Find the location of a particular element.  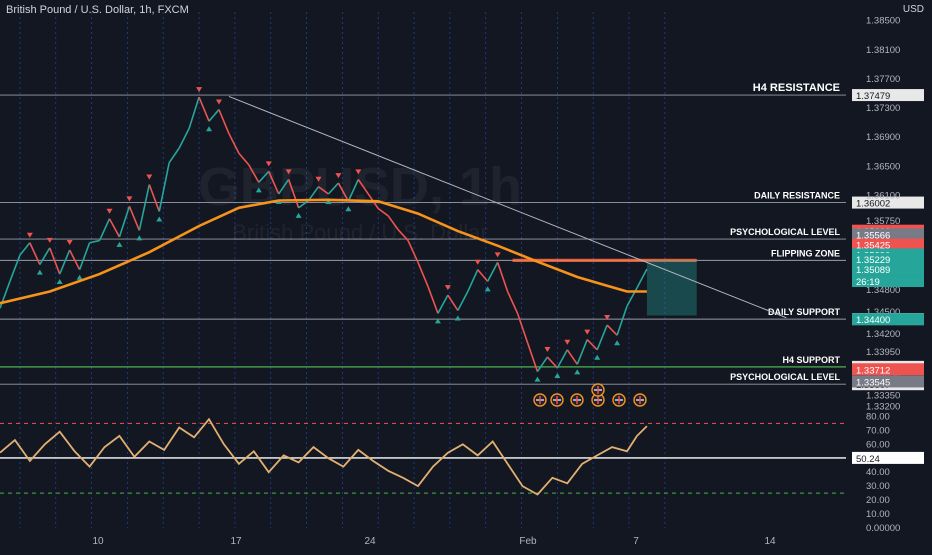

level-label: H4 RESISTANCE is located at coordinates (796, 88).